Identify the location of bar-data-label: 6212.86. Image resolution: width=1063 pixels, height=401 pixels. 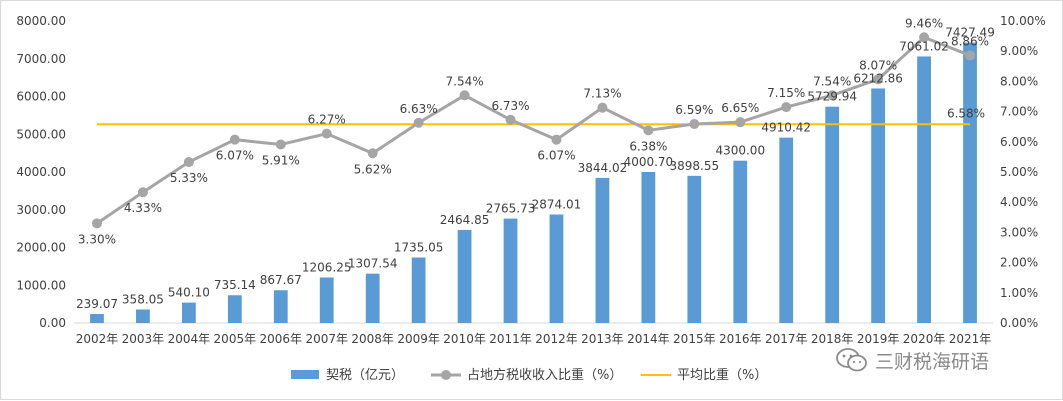
(878, 78).